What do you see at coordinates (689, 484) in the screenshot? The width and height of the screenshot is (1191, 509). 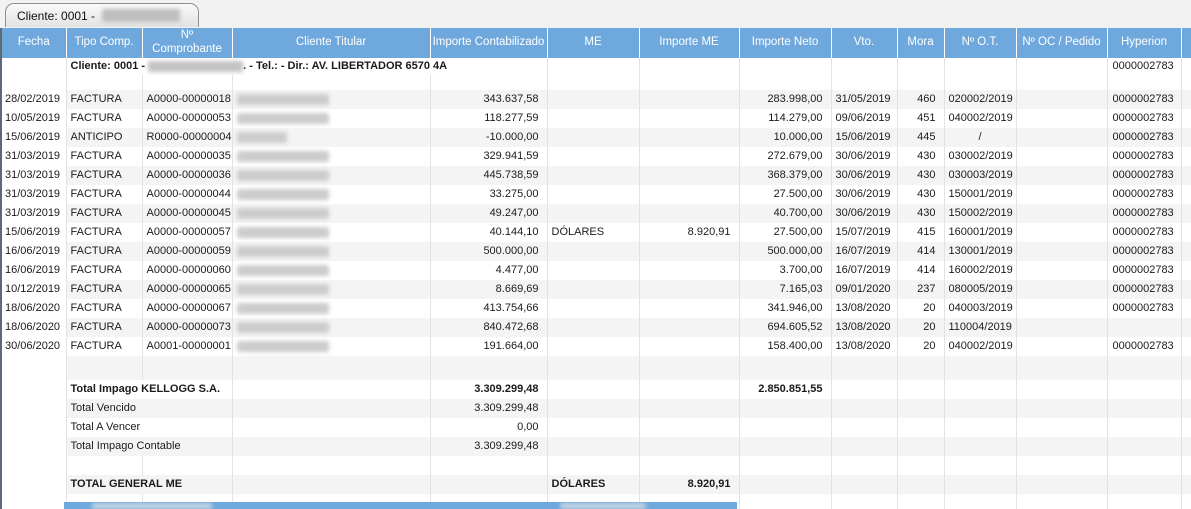 I see `total-general-importe-me: 8.920,91` at bounding box center [689, 484].